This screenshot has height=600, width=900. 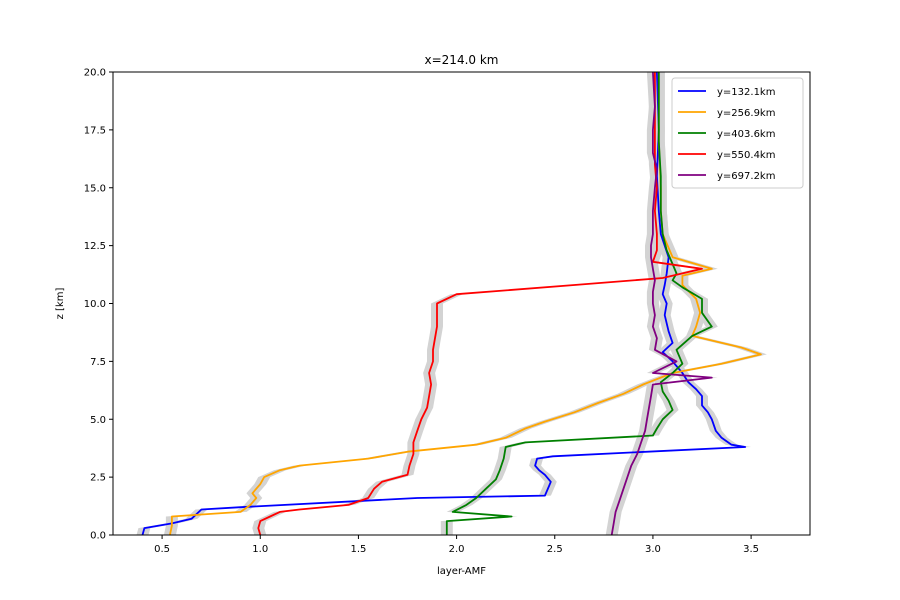 I want to click on x-tick-label: 1.5, so click(x=358, y=549).